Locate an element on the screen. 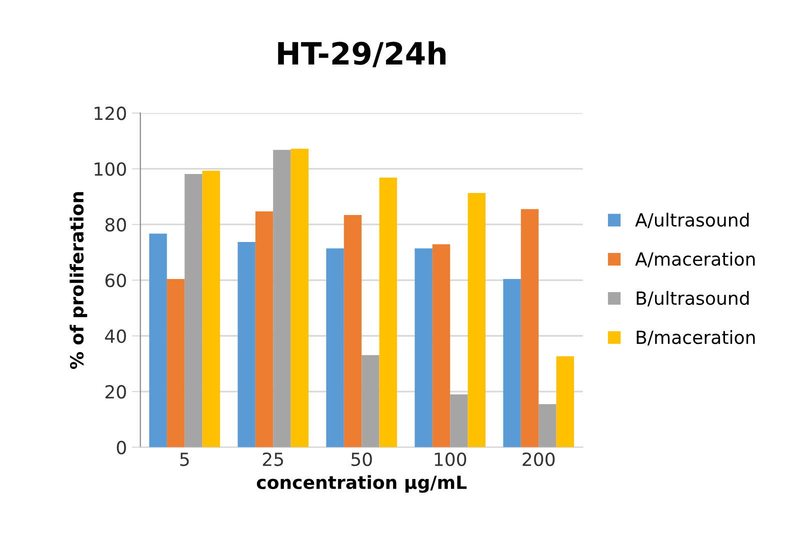 Image resolution: width=793 pixels, height=557 pixels. x-axis-title: concentration µg/mL is located at coordinates (361, 484).